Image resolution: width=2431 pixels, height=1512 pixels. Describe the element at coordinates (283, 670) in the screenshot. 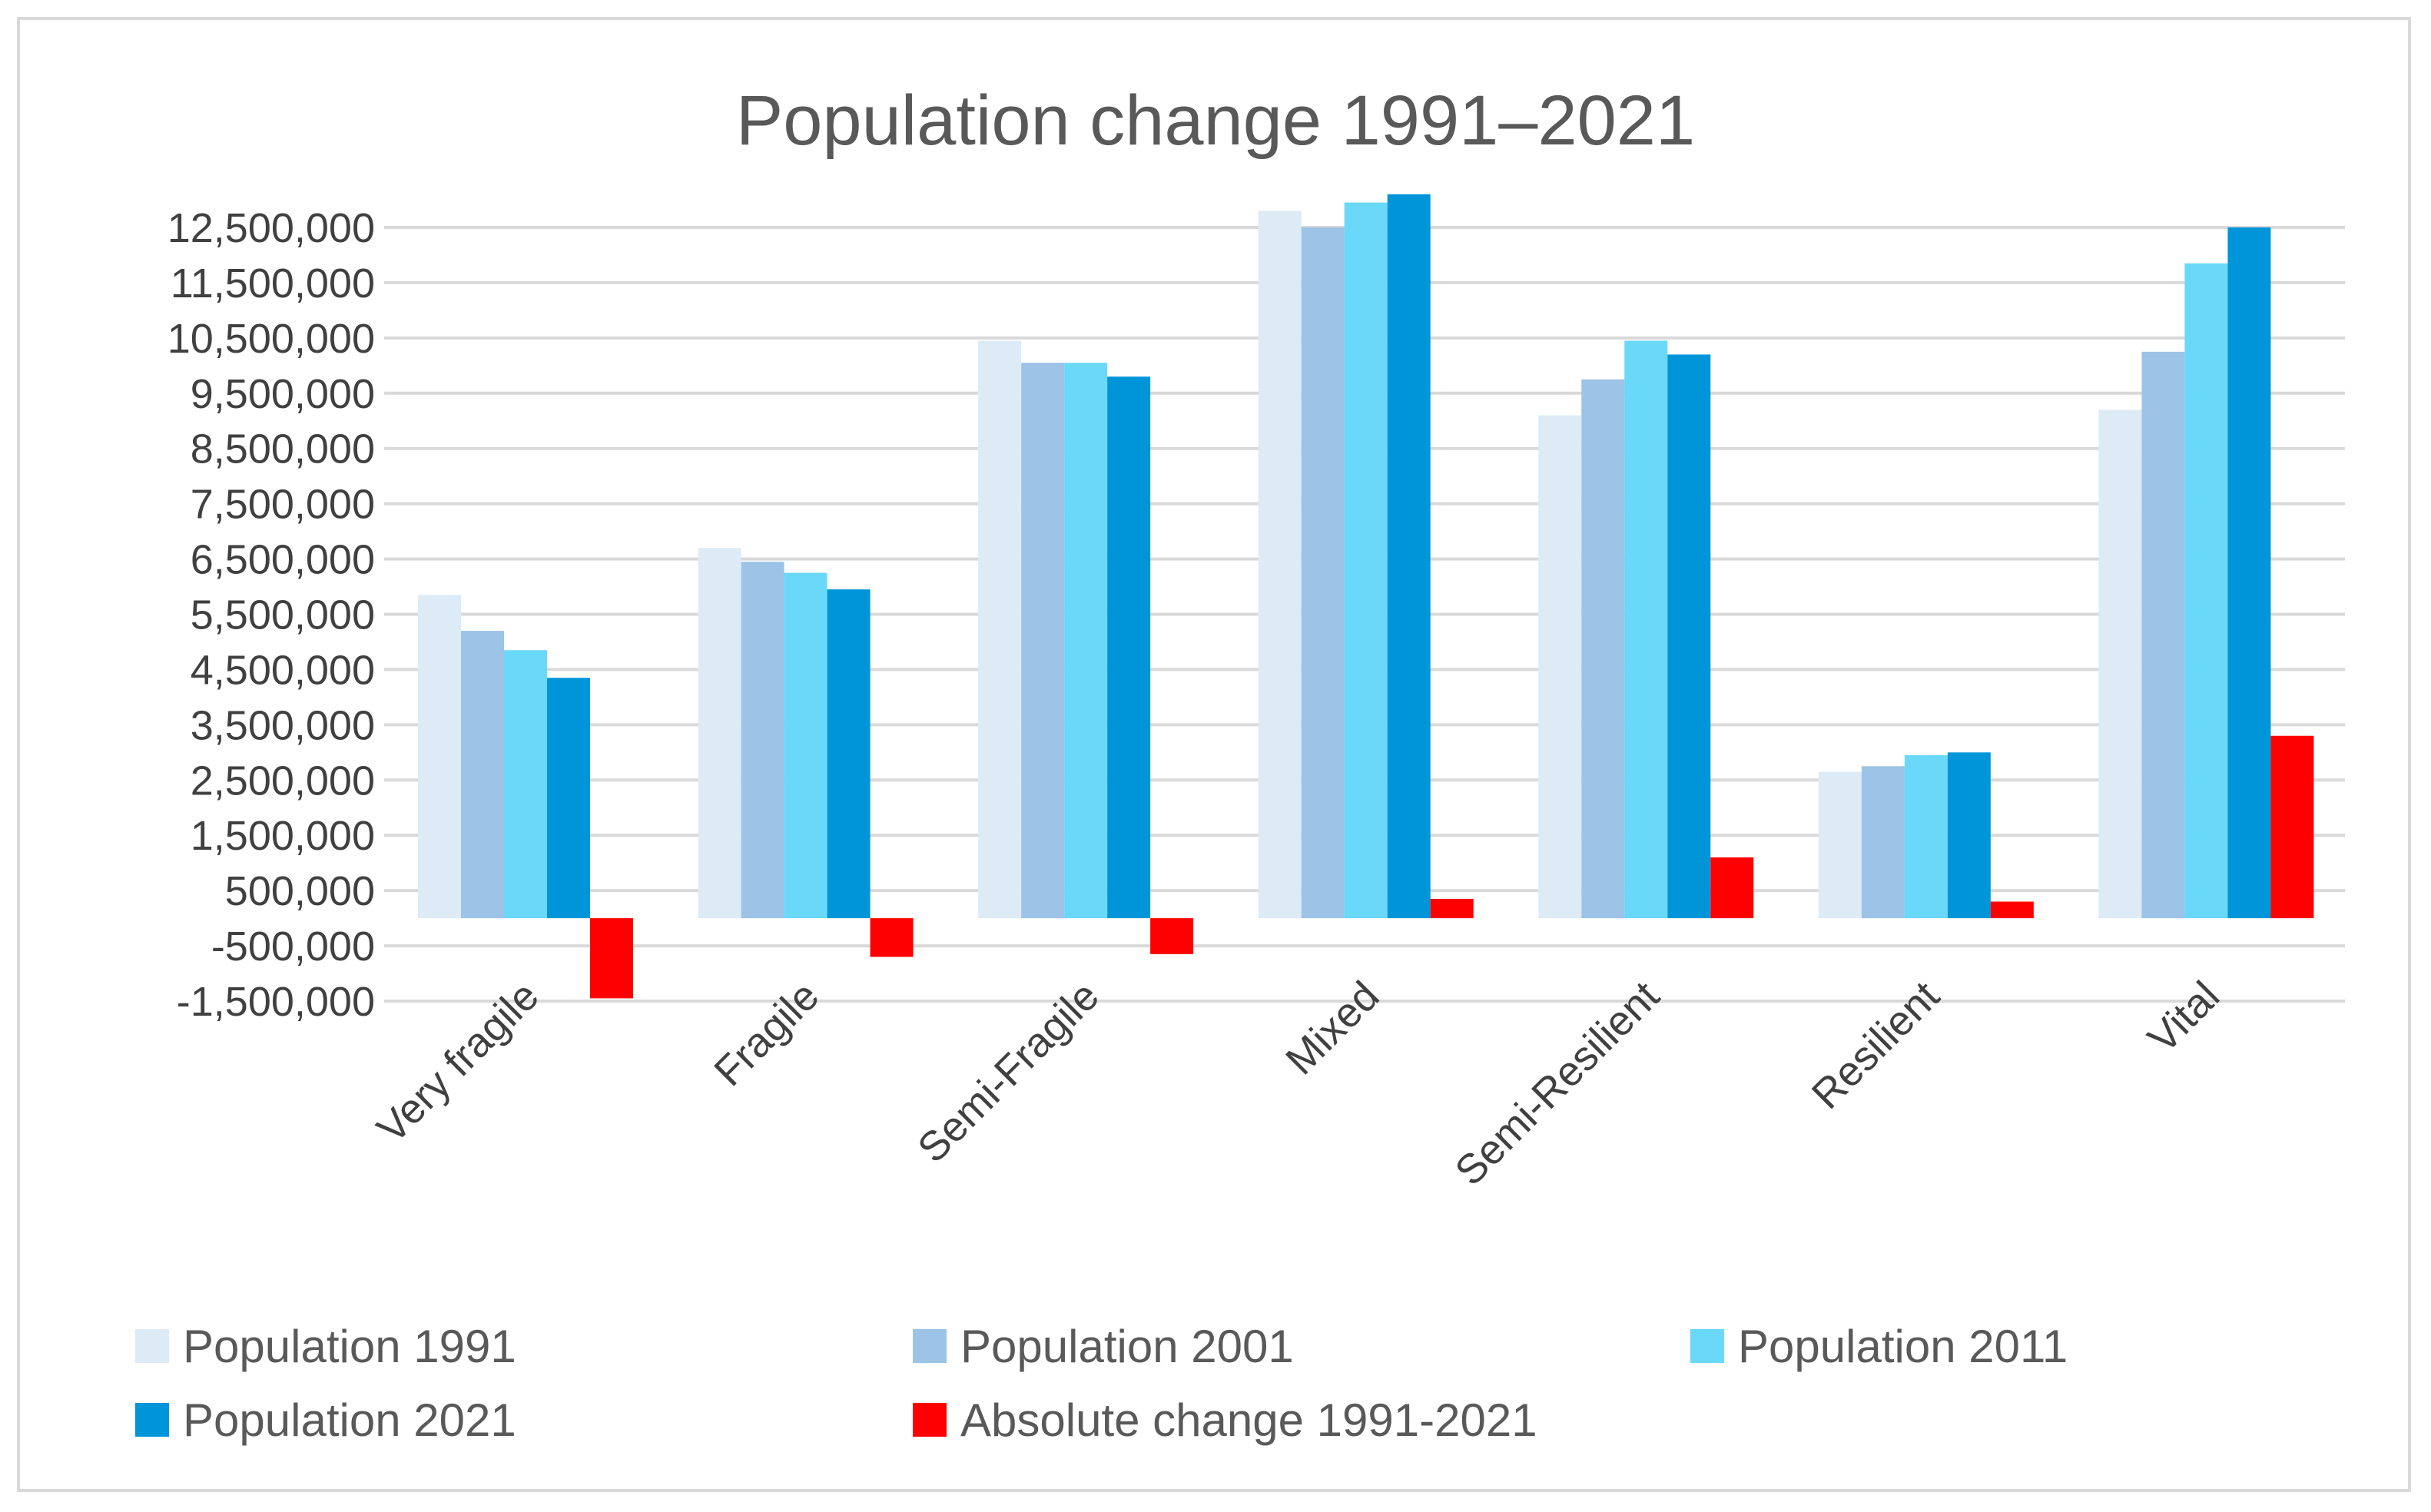

I see `y-tick-label: 4,500,000` at that location.